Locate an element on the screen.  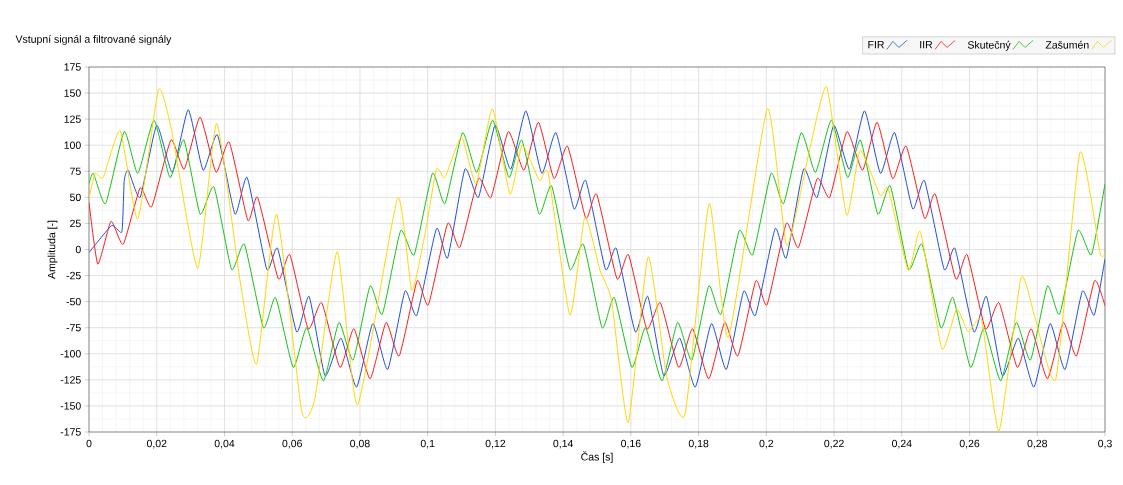
x-tick-label: 0,18 is located at coordinates (698, 444).